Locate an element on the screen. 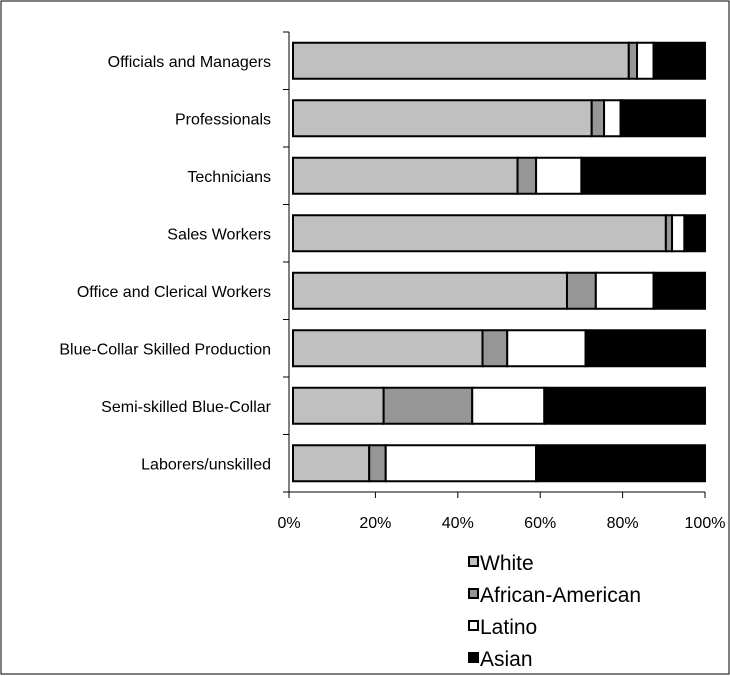 The image size is (730, 676). category-label: Sales Workers is located at coordinates (219, 234).